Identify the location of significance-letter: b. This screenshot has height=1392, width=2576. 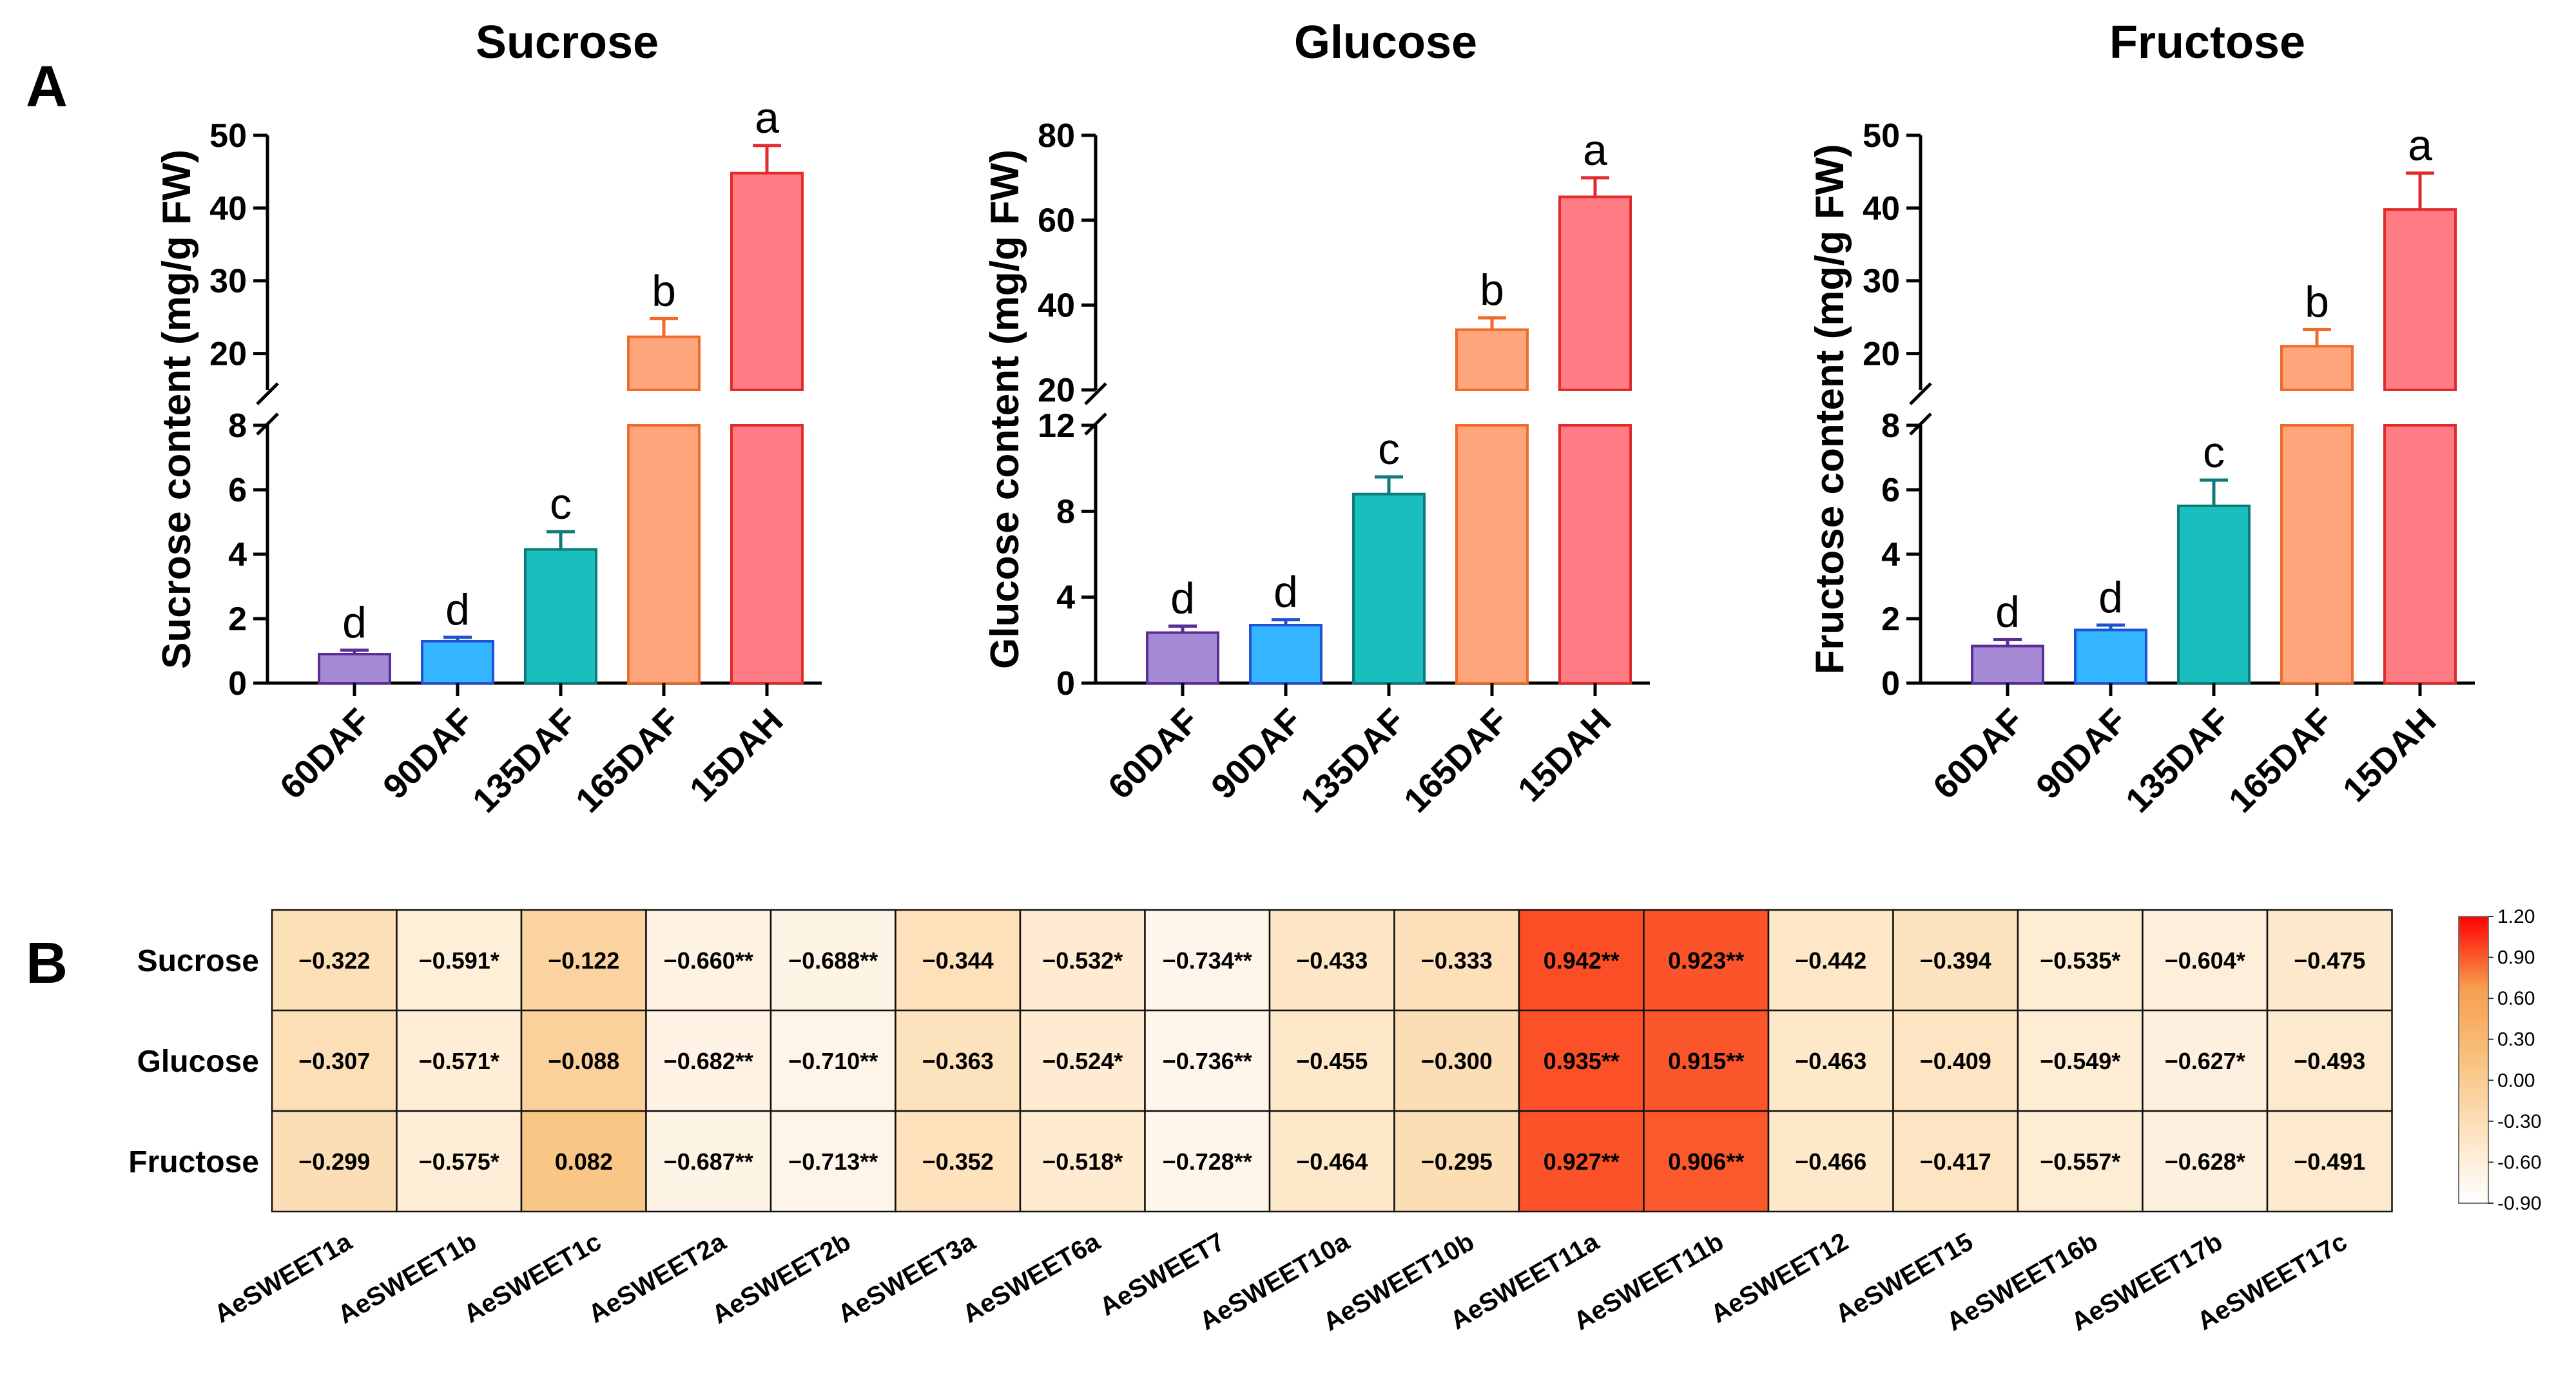
(1492, 290).